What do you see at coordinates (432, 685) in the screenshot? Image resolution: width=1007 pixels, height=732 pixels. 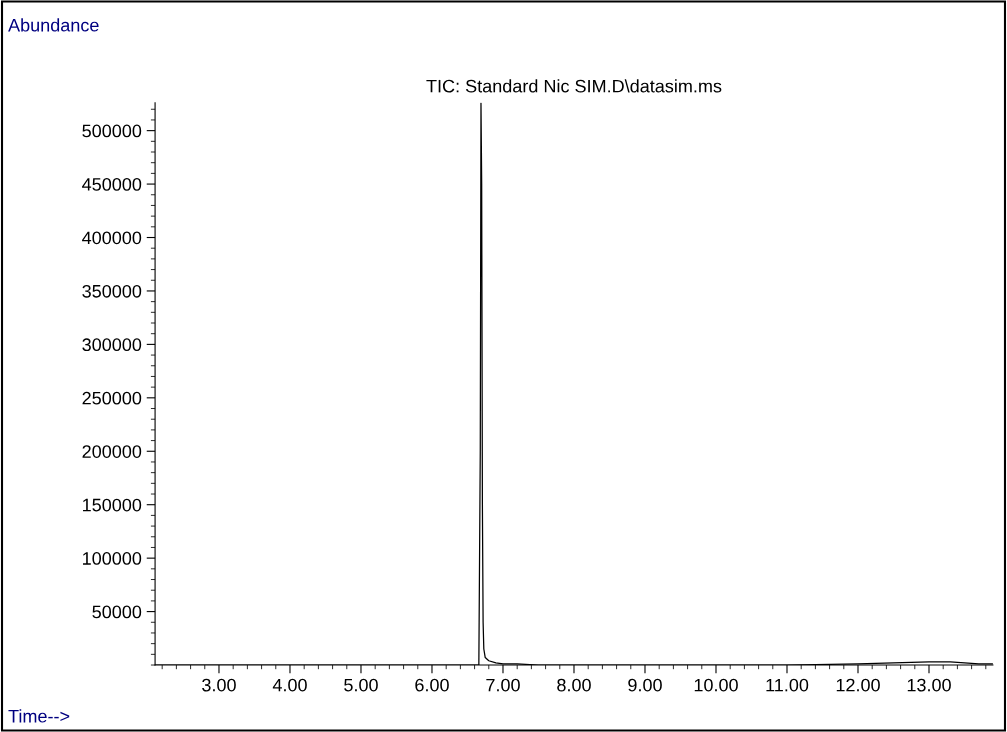 I see `x-tick-label: 6.00` at bounding box center [432, 685].